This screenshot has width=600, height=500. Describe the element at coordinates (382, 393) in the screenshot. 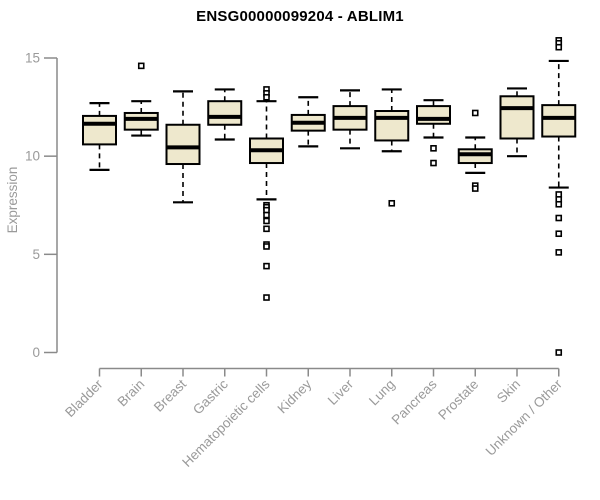

I see `x-category-label: Lung` at that location.